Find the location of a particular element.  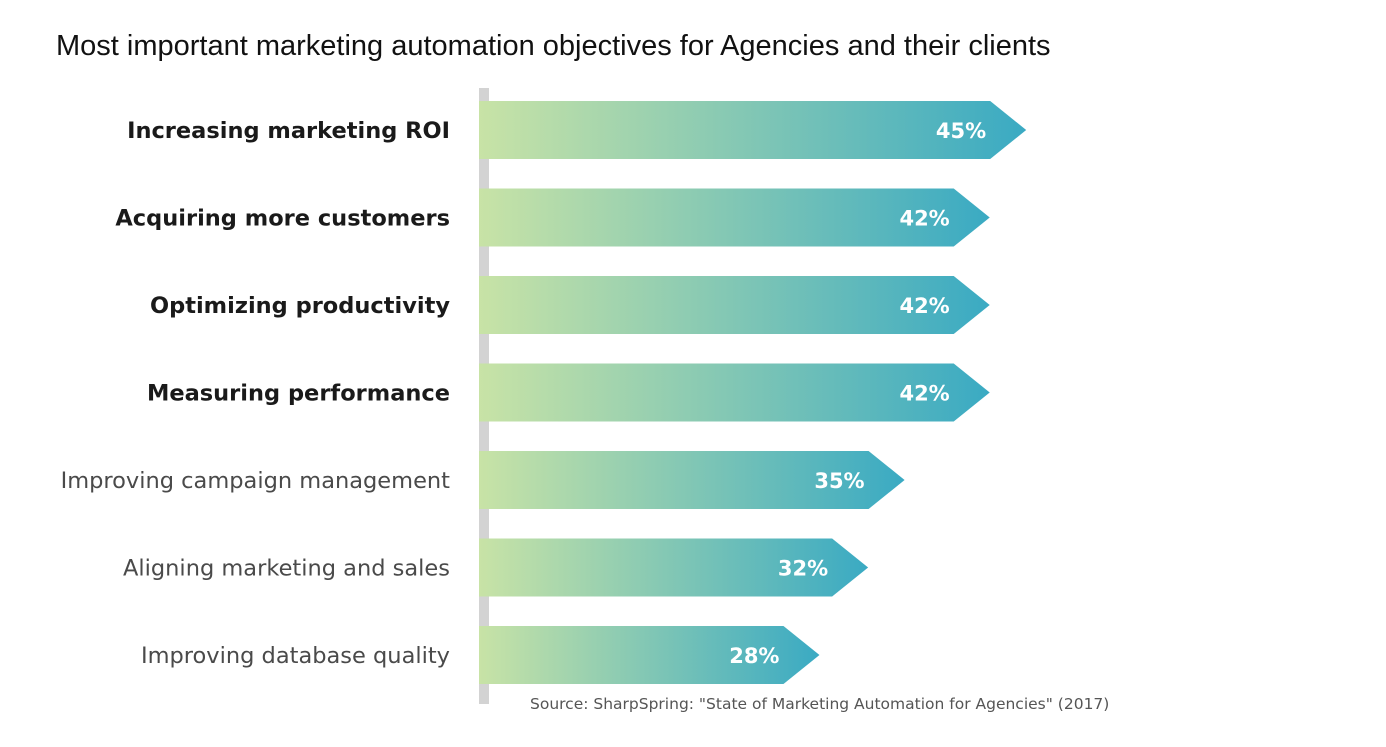

category-label: Improving database quality is located at coordinates (295, 656).